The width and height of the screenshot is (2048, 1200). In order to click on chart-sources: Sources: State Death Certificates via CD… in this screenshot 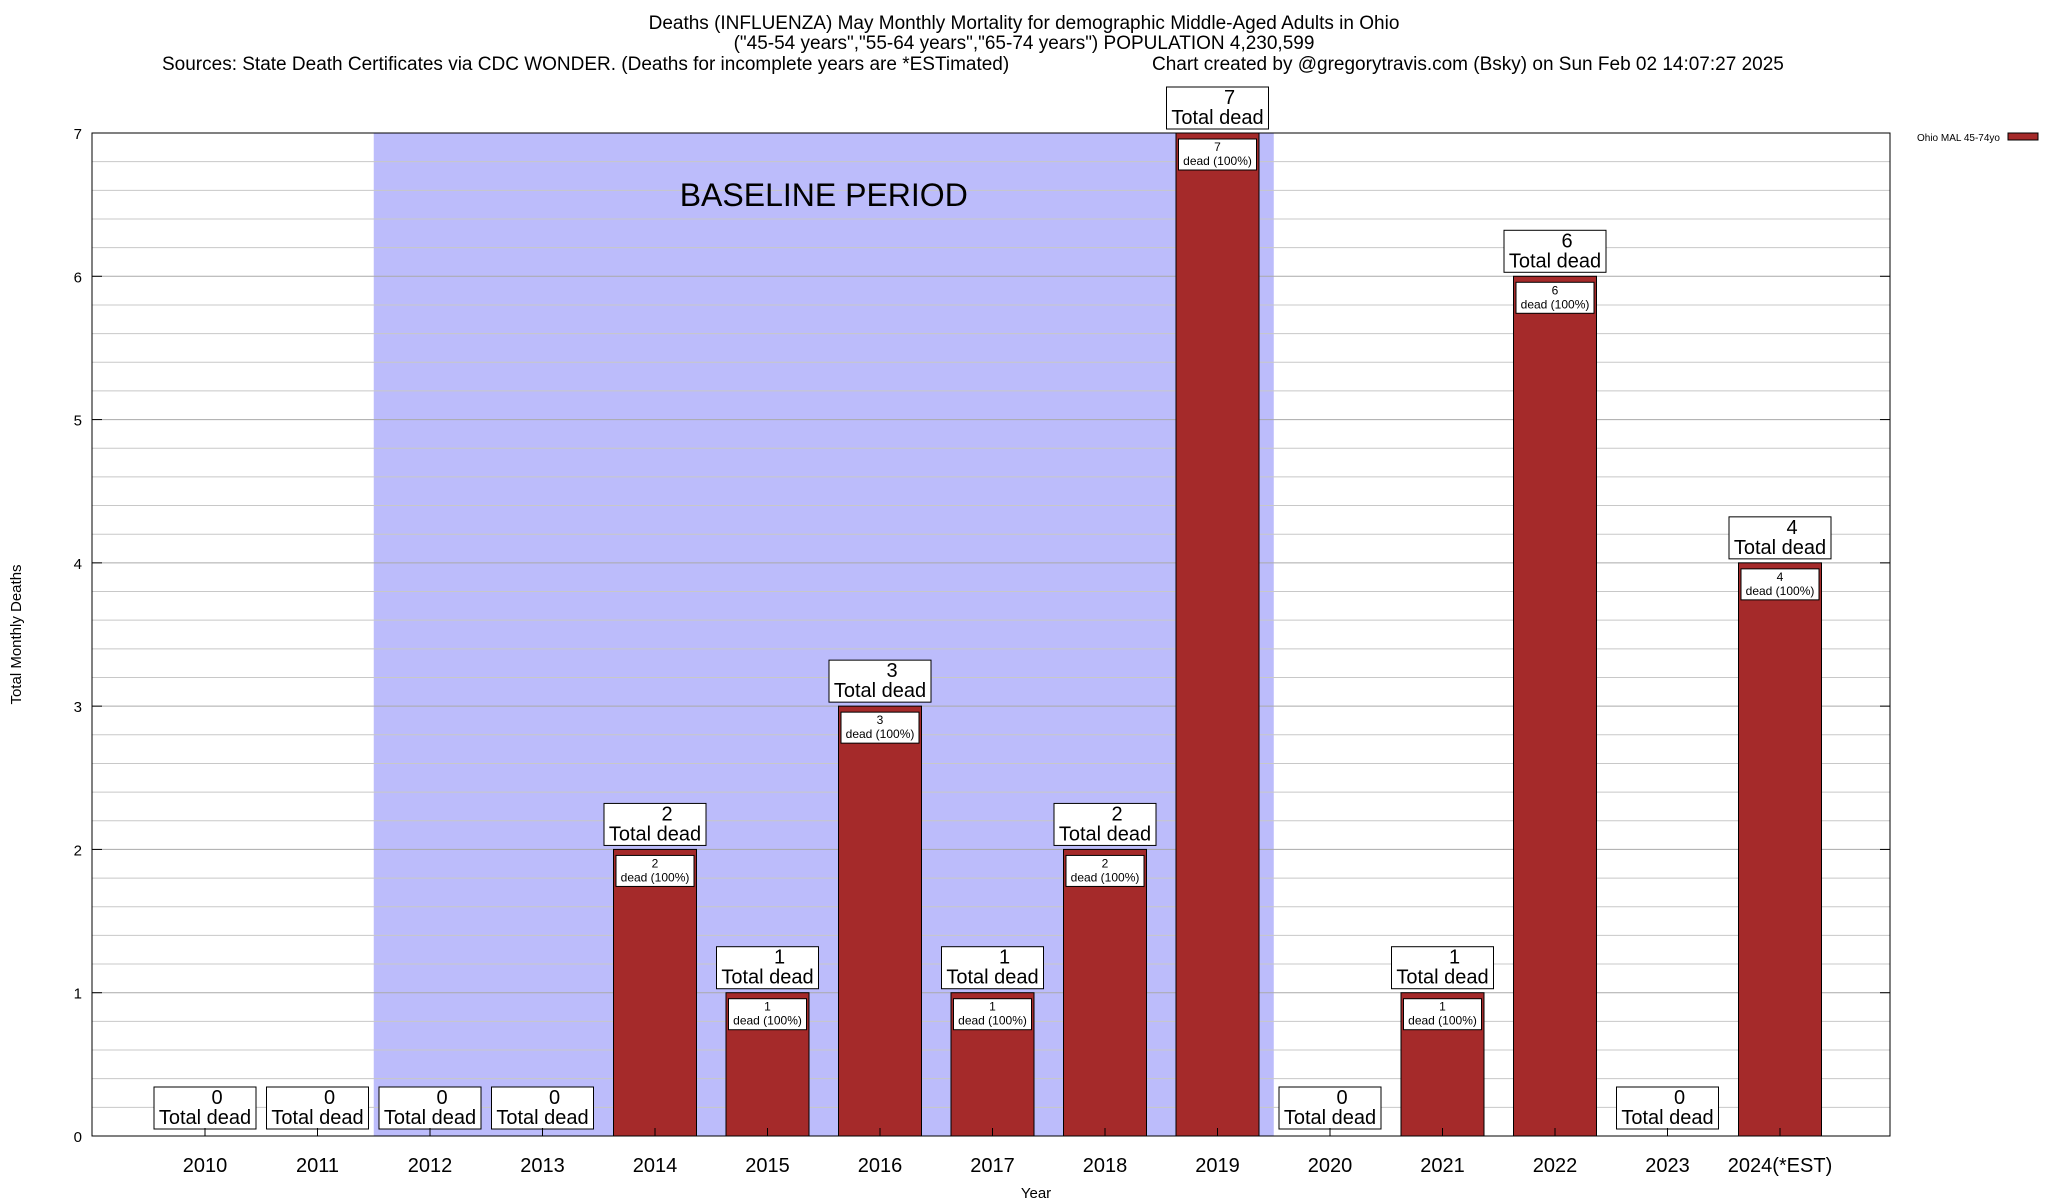, I will do `click(586, 64)`.